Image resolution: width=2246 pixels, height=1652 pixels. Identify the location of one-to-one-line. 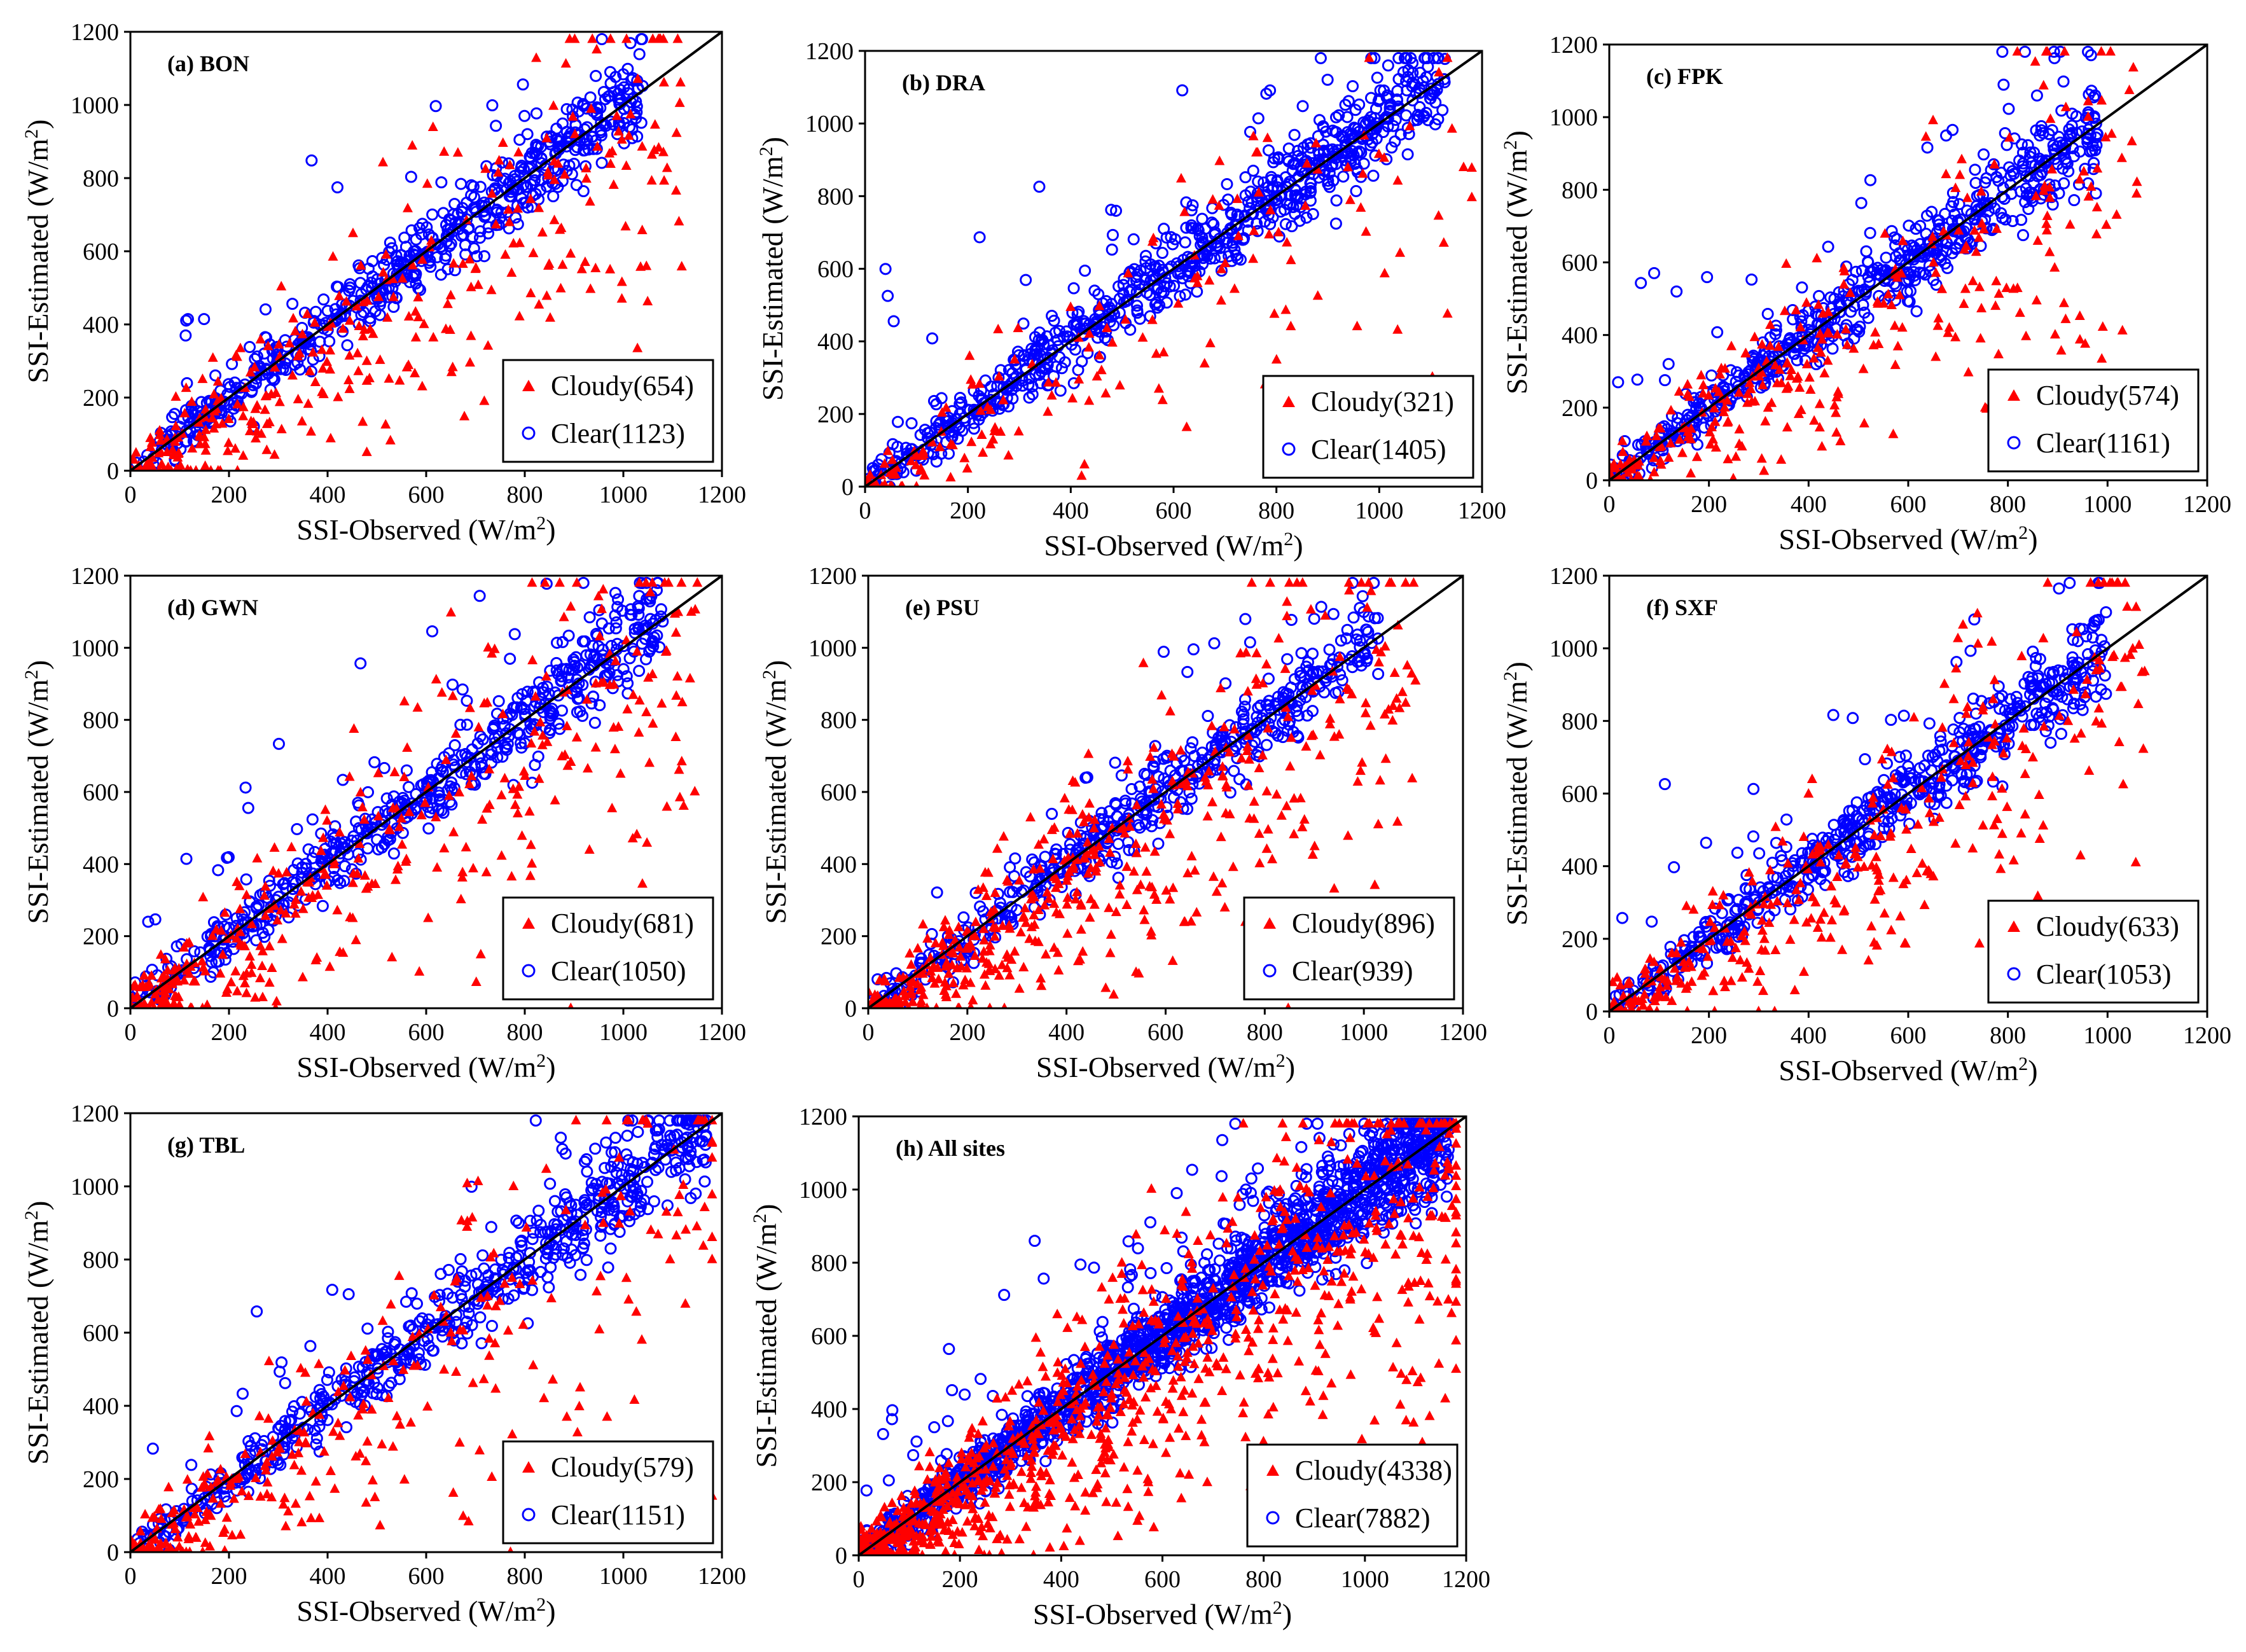
(1165, 792).